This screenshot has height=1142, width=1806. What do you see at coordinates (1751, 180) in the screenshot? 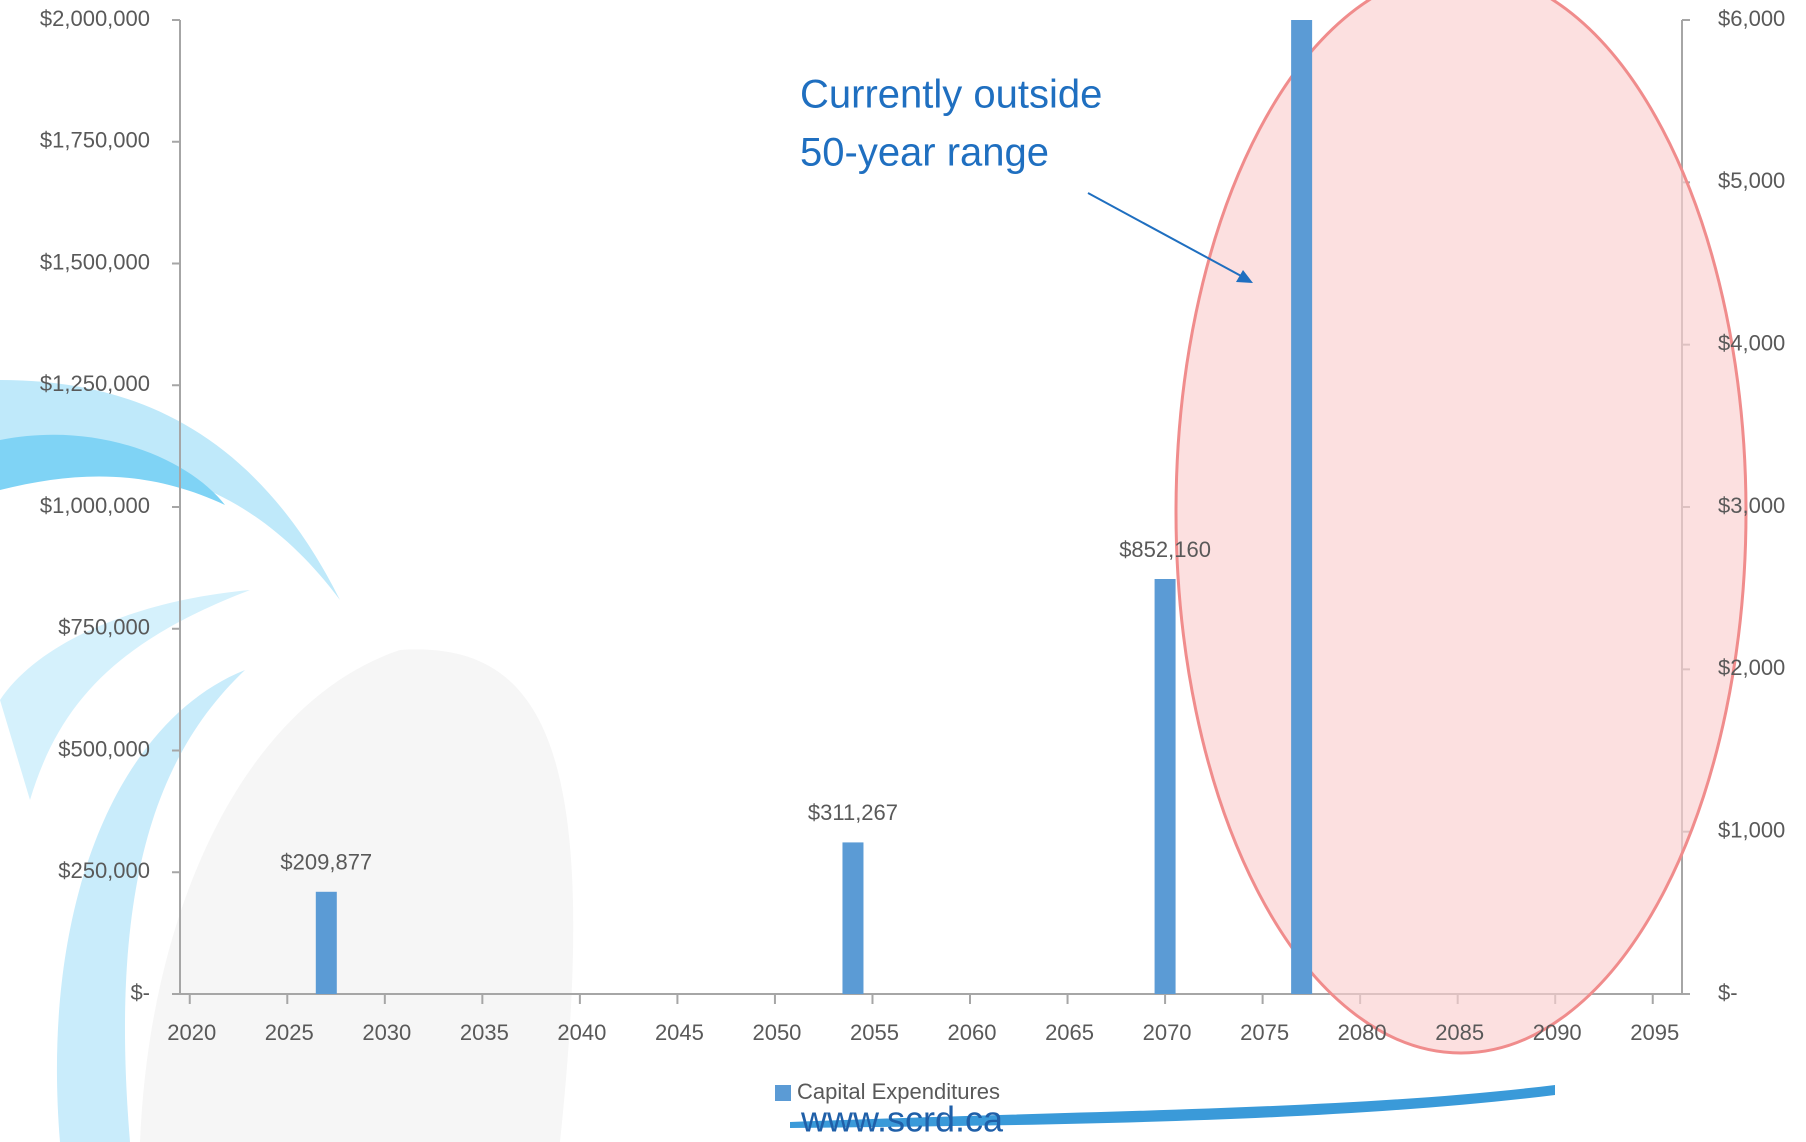
I see `y2-tick-label: $5,000` at bounding box center [1751, 180].